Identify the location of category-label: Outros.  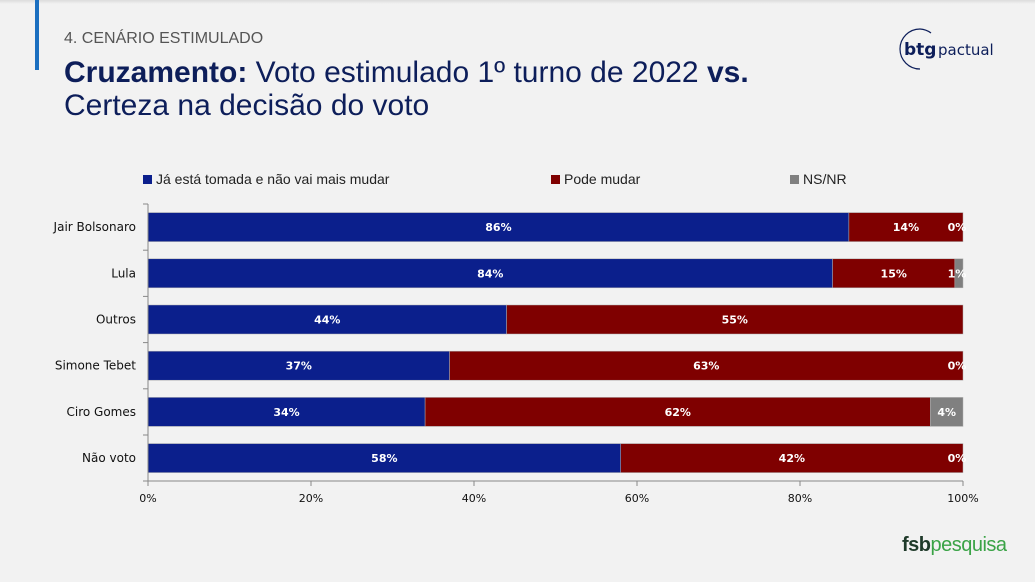
(116, 320).